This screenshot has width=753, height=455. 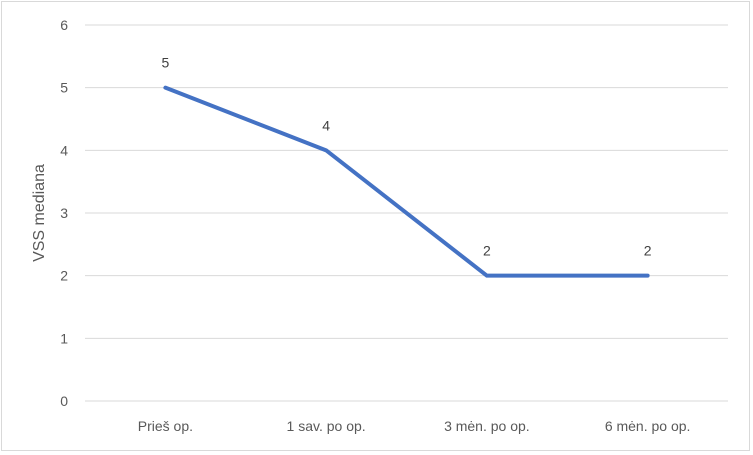 What do you see at coordinates (64, 338) in the screenshot?
I see `y-tick-label: 1` at bounding box center [64, 338].